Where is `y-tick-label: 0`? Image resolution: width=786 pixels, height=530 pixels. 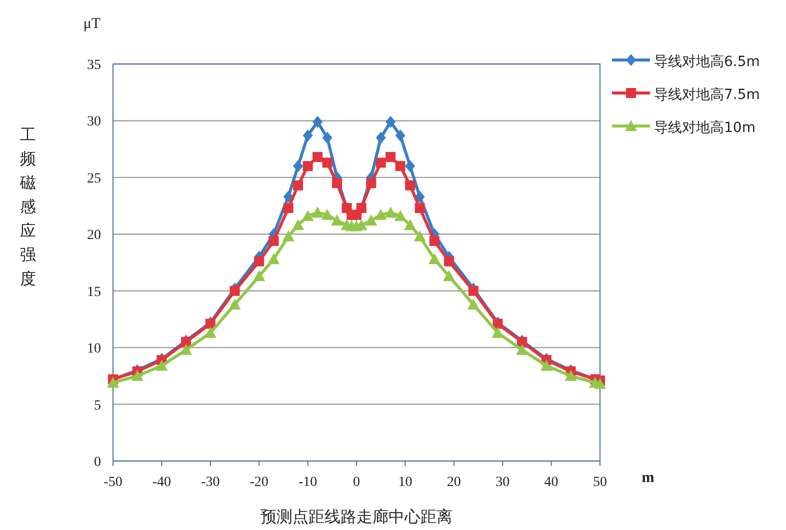 y-tick-label: 0 is located at coordinates (97, 462).